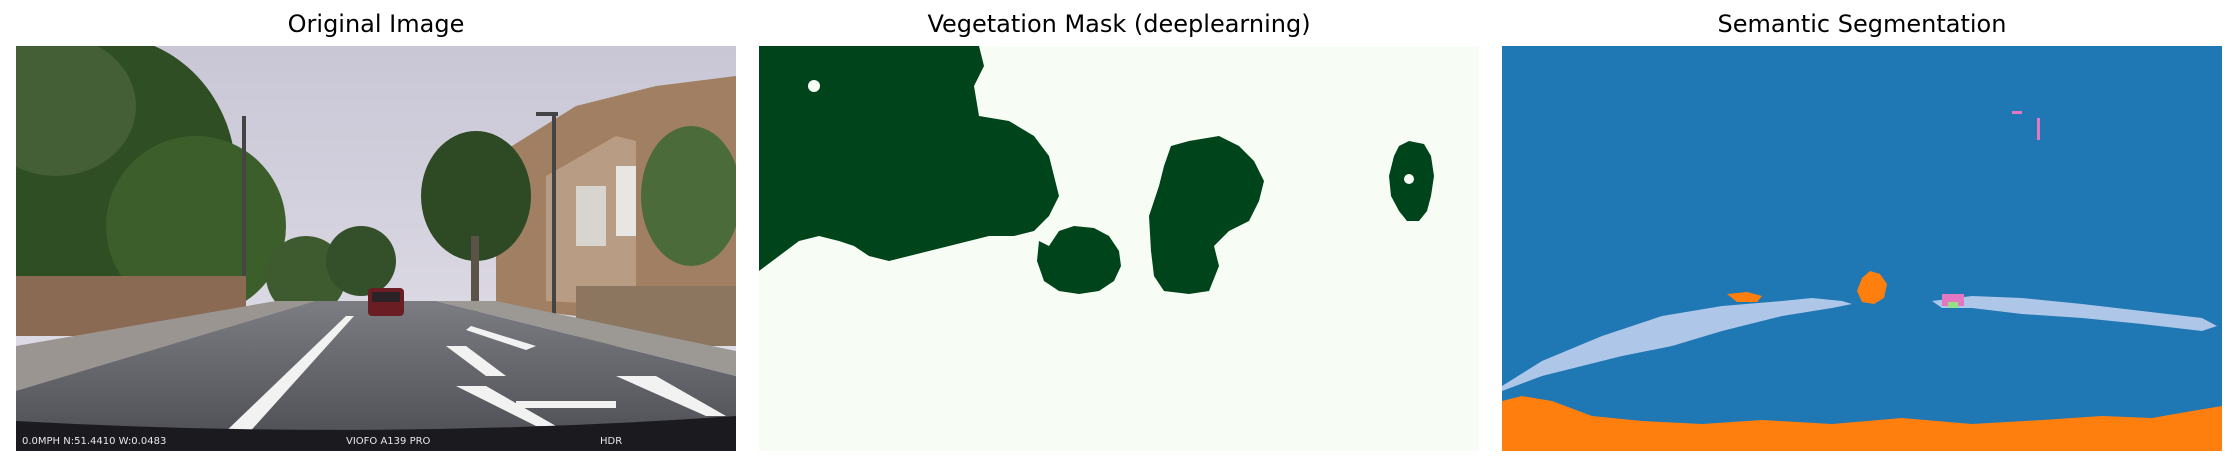 The width and height of the screenshot is (2235, 466). What do you see at coordinates (94, 441) in the screenshot?
I see `dashcam-speed-coords: 0.0MPH N:51.4410 W:0.0483` at bounding box center [94, 441].